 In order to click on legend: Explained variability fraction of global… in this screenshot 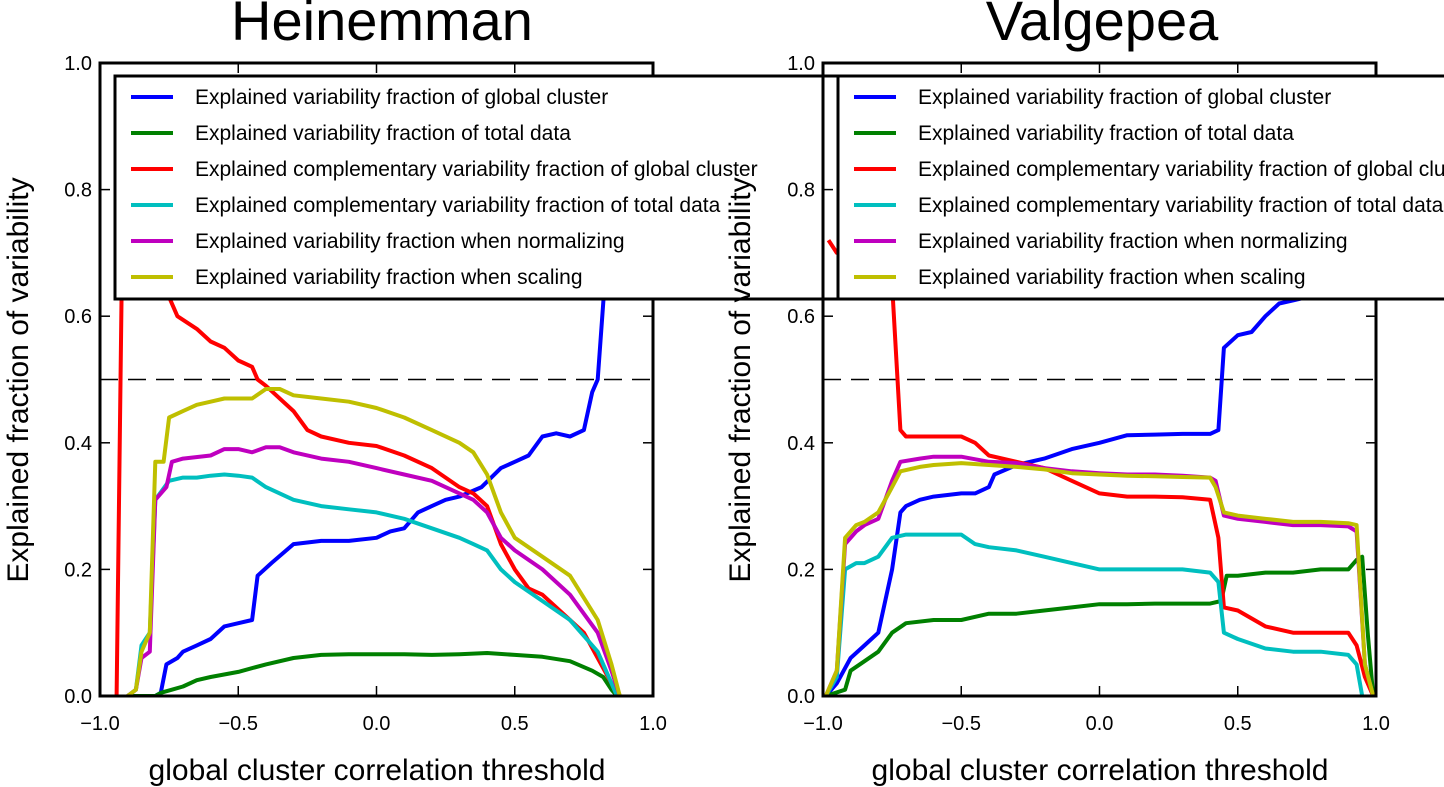, I will do `click(1140, 187)`.